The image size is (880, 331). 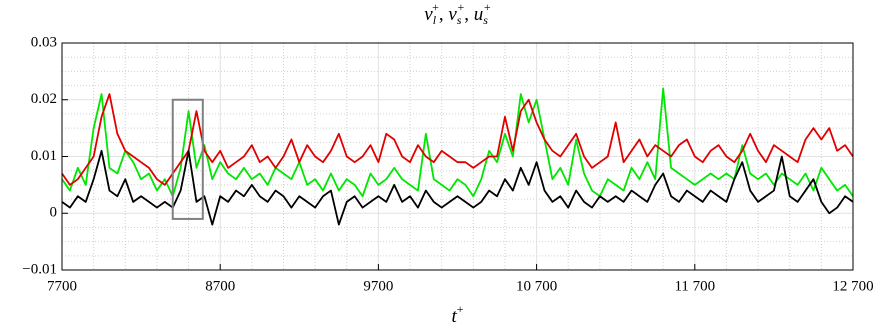 What do you see at coordinates (44, 99) in the screenshot?
I see `y-tick-label: 0.02` at bounding box center [44, 99].